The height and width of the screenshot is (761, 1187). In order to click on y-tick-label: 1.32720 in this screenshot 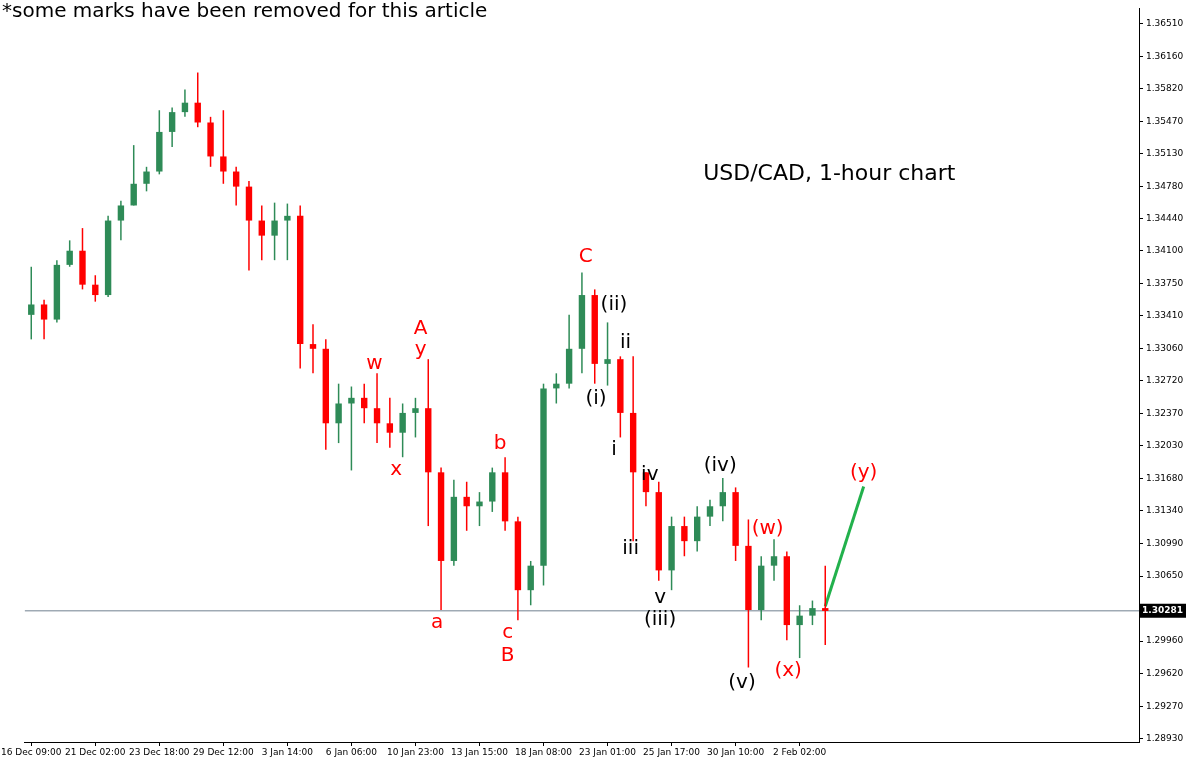, I will do `click(1165, 380)`.